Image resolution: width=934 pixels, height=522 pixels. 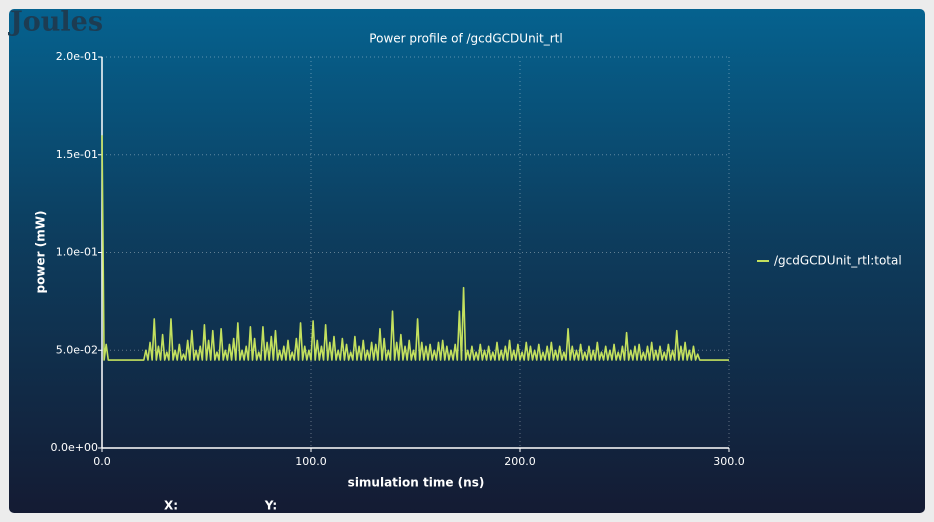 What do you see at coordinates (77, 252) in the screenshot?
I see `y-tick-label: 1.0e-01` at bounding box center [77, 252].